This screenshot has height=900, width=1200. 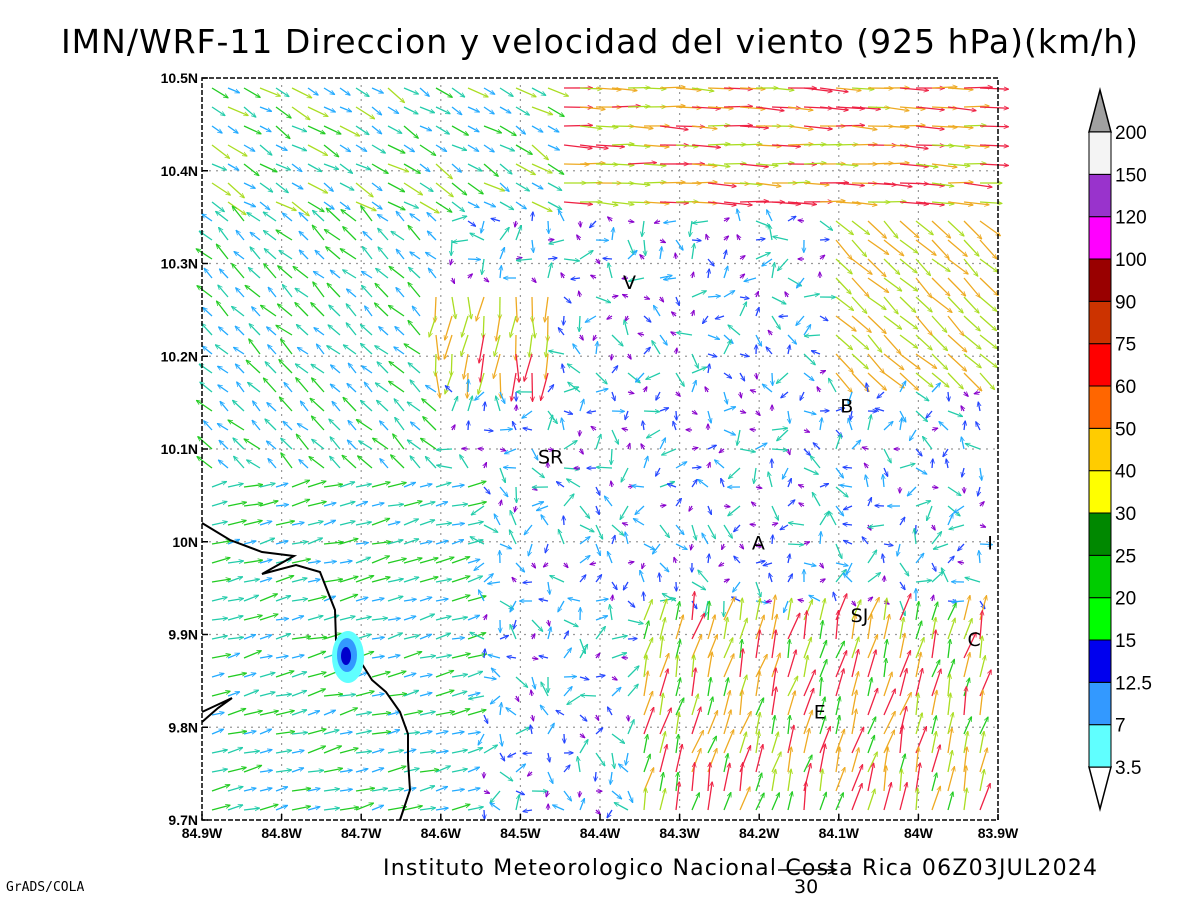 I want to click on software-credit: GrADS/COLA, so click(x=45, y=887).